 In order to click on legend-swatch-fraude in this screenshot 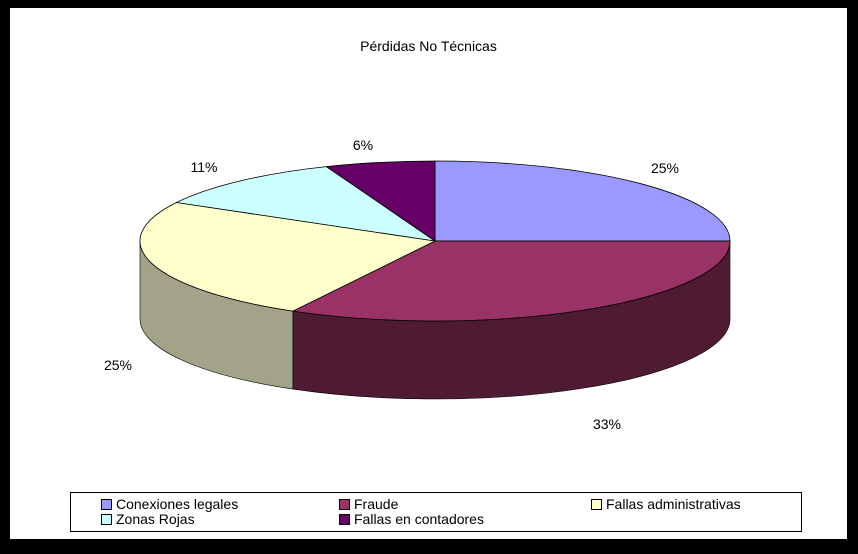, I will do `click(344, 504)`.